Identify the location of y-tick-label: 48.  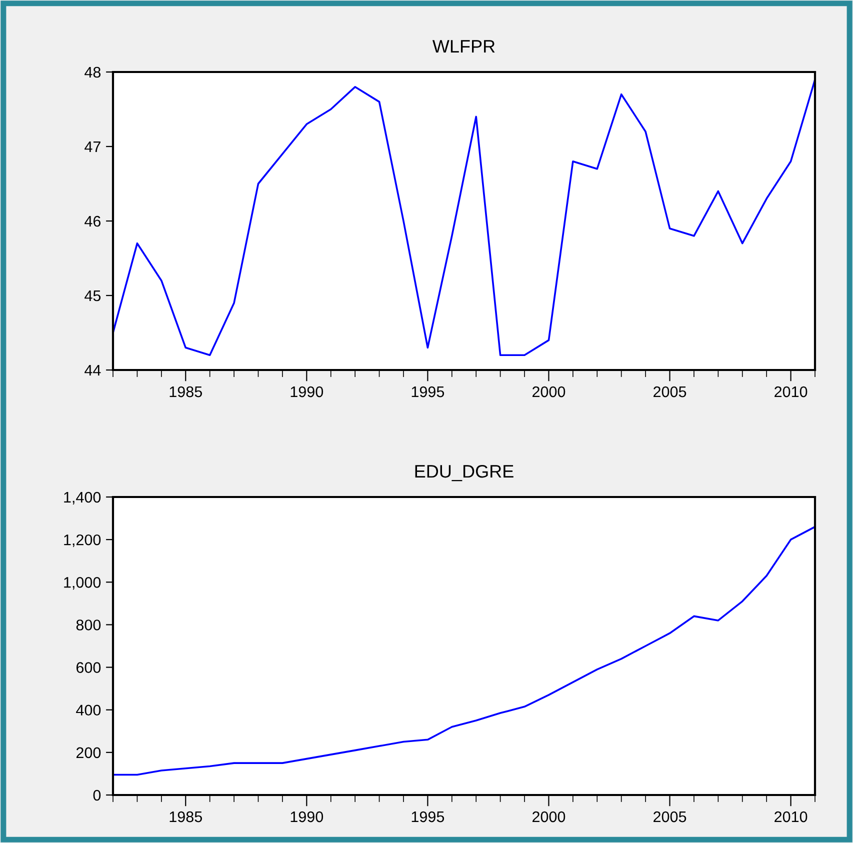
(92, 72).